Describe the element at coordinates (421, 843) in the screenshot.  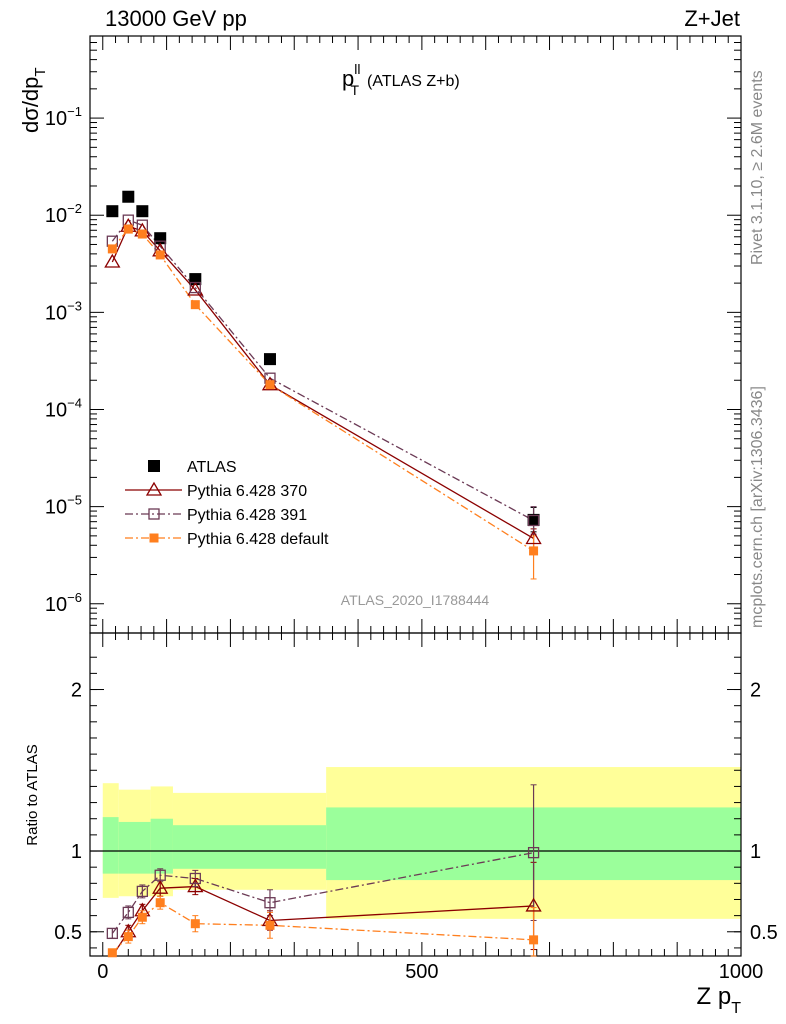
I see `ratio-uncertainty-bands` at that location.